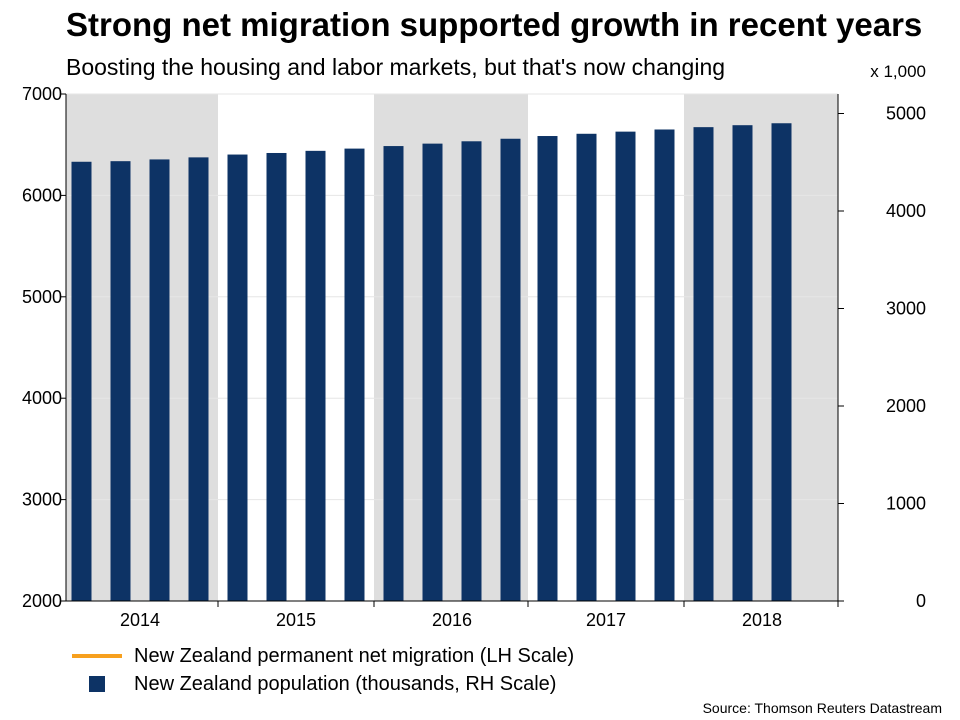  I want to click on left-tick-label: 5000, so click(42, 297).